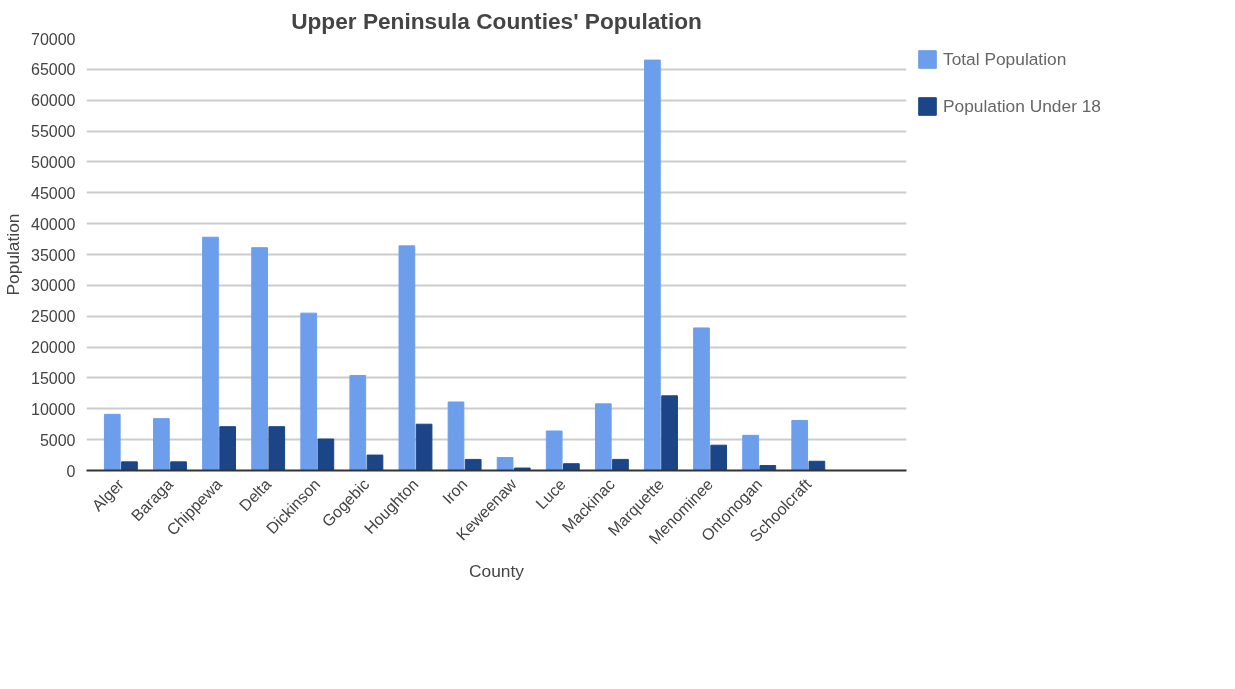 The image size is (1235, 689). What do you see at coordinates (497, 571) in the screenshot?
I see `x-axis-title: County` at bounding box center [497, 571].